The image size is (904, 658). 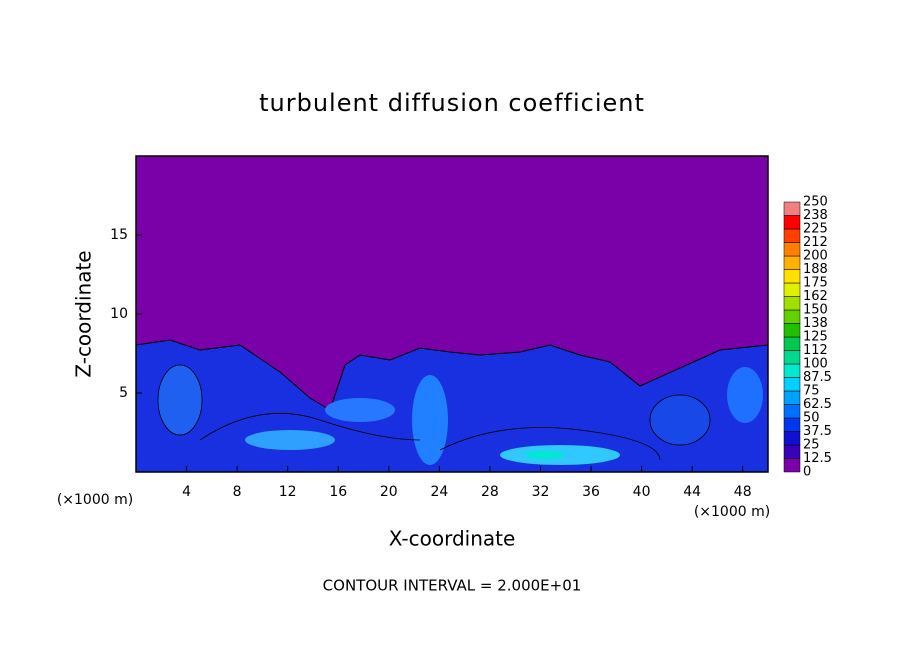 I want to click on y-axis-label: Z-coordinate, so click(x=84, y=313).